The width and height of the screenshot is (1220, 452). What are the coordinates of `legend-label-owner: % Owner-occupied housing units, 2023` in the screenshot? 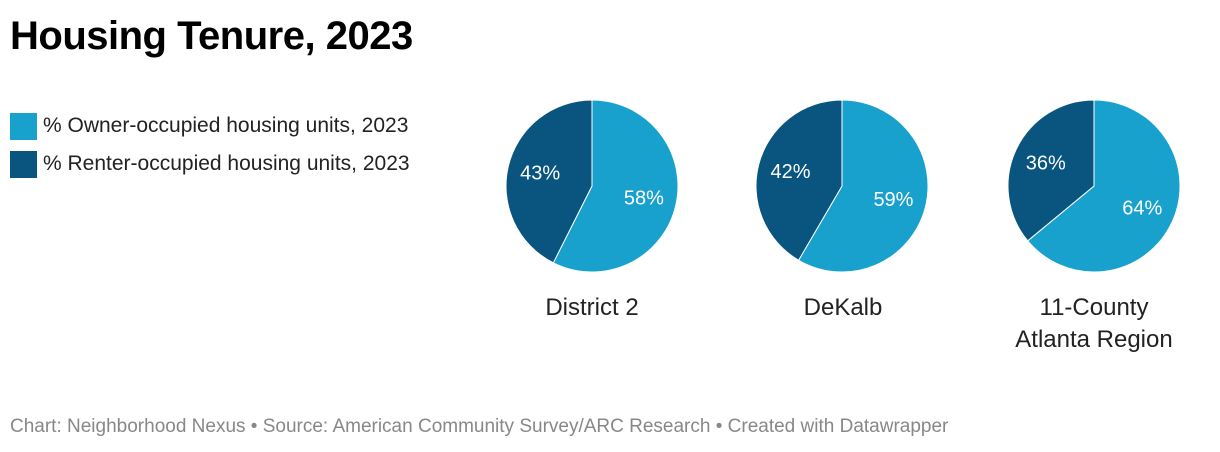 It's located at (226, 125).